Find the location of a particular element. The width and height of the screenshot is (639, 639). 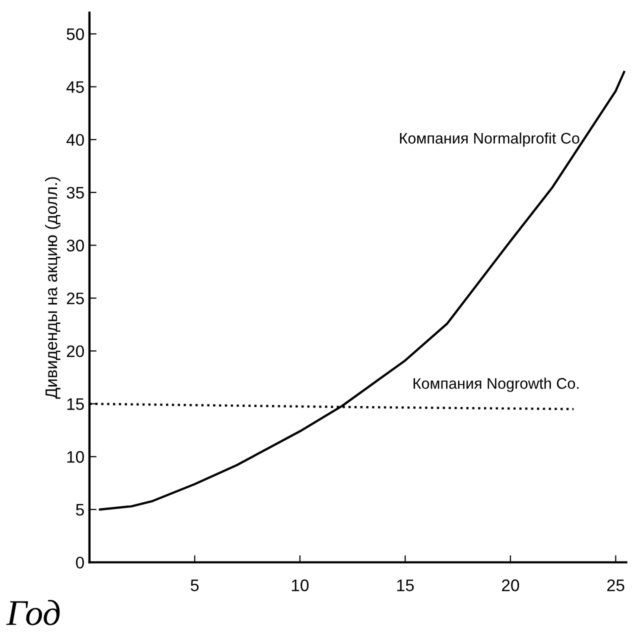

y-tick-label: 50 is located at coordinates (75, 34).